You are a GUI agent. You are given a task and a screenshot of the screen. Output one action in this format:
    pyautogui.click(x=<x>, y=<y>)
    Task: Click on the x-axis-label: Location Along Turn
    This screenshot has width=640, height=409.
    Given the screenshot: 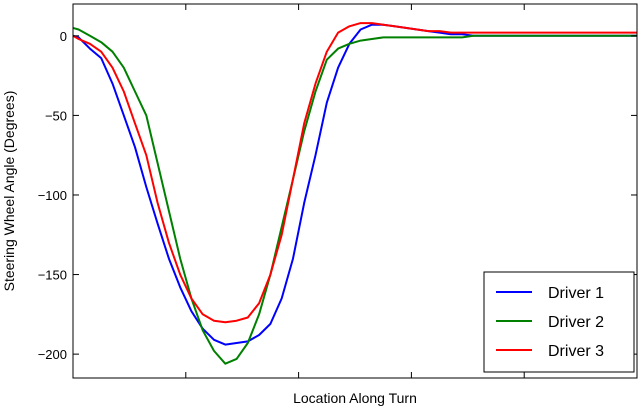 What is the action you would take?
    pyautogui.click(x=355, y=398)
    